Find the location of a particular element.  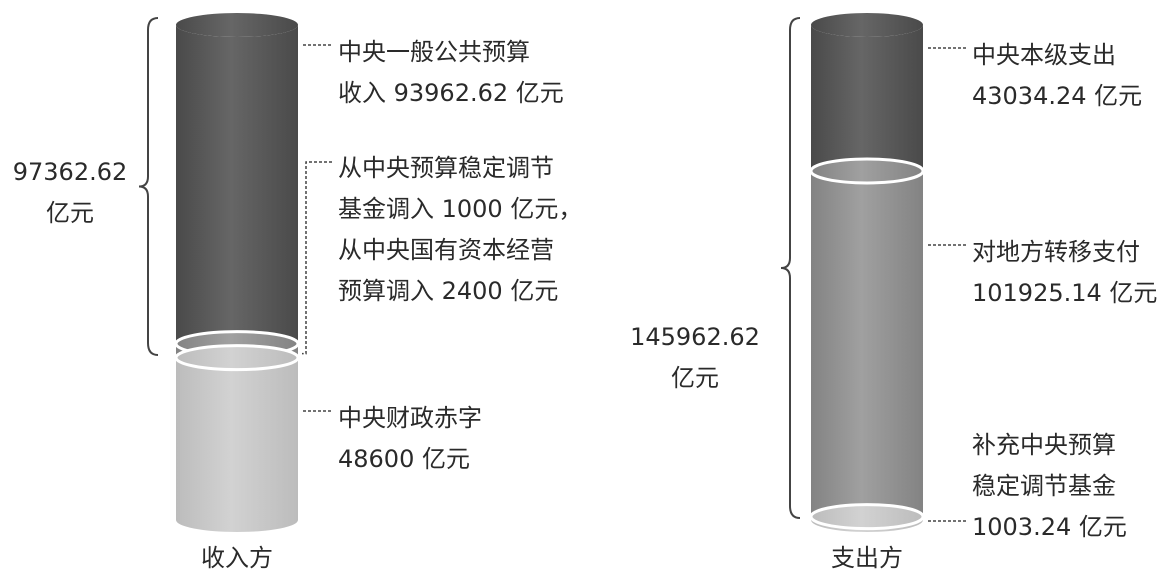

segment-label-1-2-2: 基金调入 1000 亿元， is located at coordinates (460, 209).